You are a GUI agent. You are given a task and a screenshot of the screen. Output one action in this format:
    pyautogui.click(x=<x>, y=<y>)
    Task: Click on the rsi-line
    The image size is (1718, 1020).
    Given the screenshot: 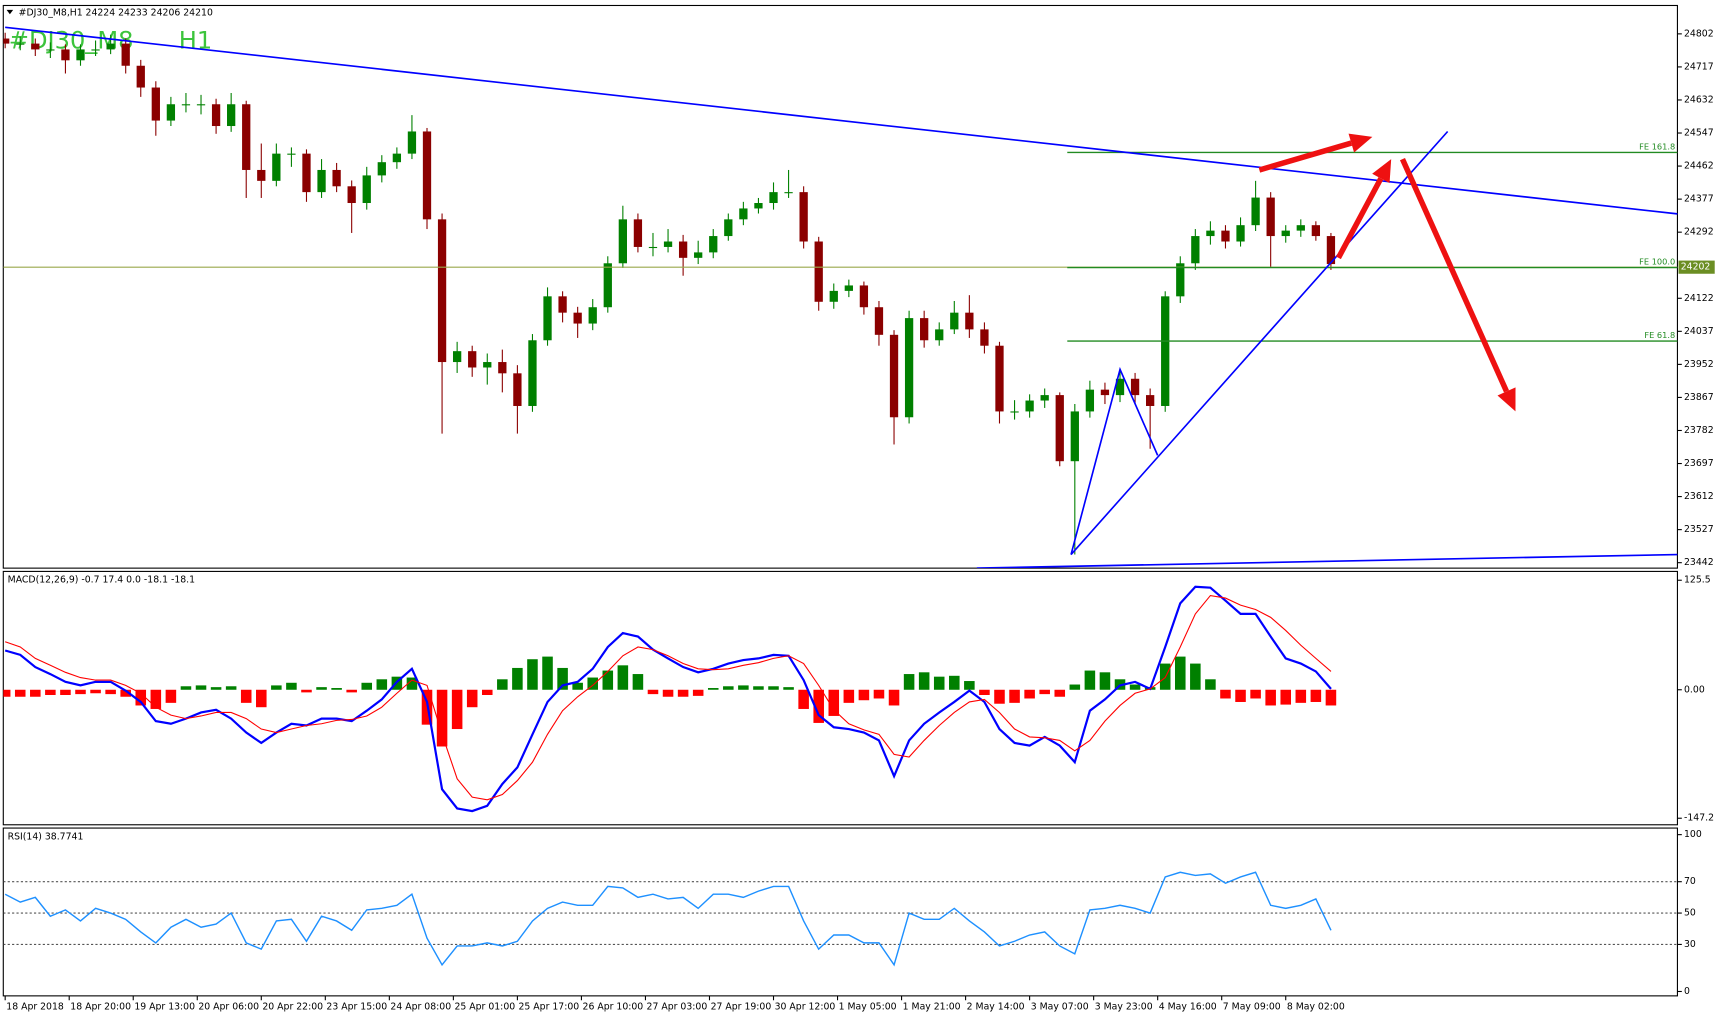 What is the action you would take?
    pyautogui.click(x=668, y=919)
    